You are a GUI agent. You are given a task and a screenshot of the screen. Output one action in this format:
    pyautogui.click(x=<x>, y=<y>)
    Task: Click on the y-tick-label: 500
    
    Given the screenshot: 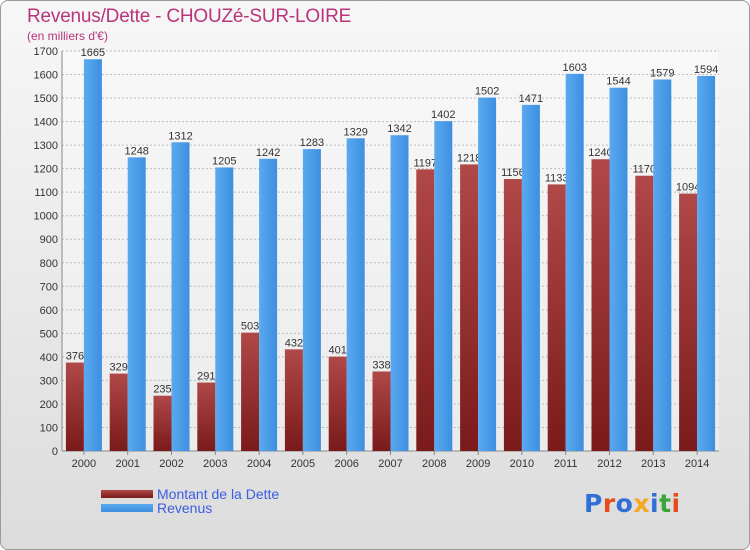 What is the action you would take?
    pyautogui.click(x=49, y=334)
    